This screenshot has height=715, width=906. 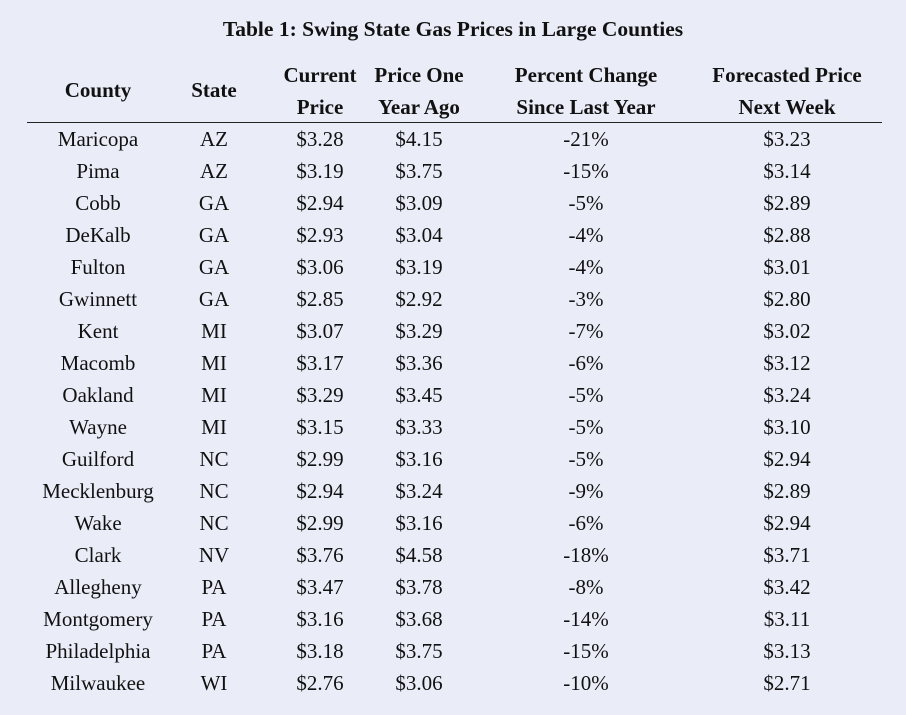 I want to click on cell-current-price: $3.19, so click(x=320, y=171).